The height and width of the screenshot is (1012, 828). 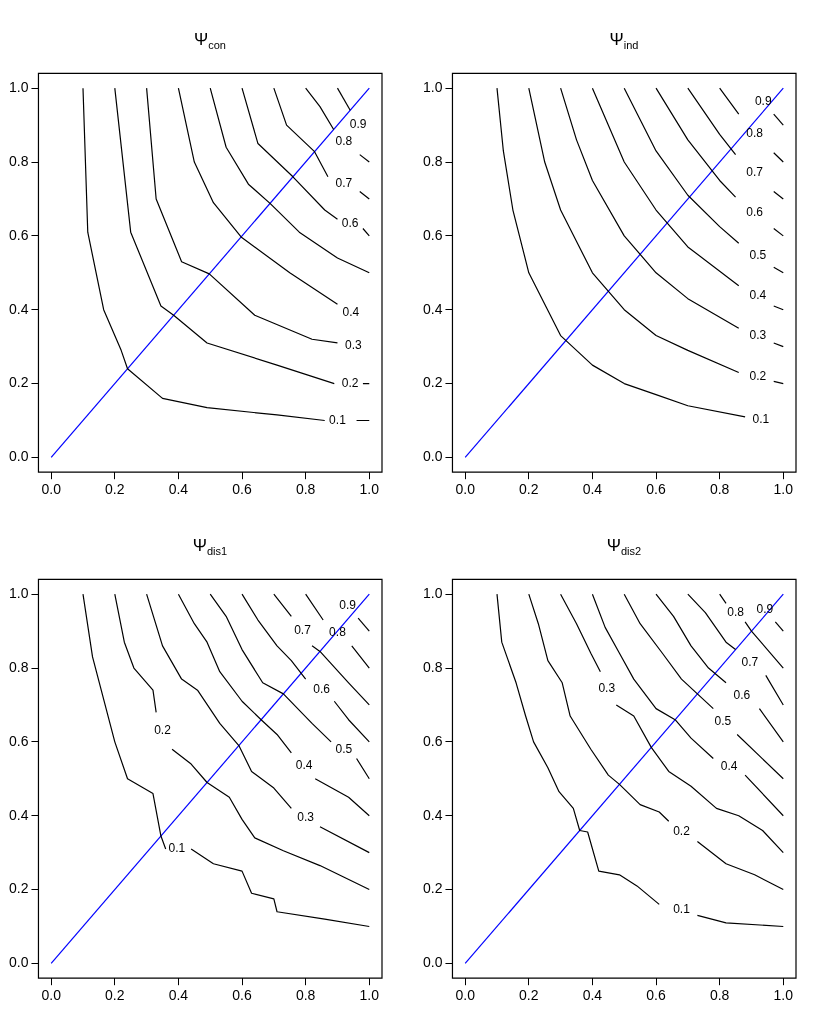 What do you see at coordinates (210, 41) in the screenshot?
I see `chart-title: Ψ$_{con}$` at bounding box center [210, 41].